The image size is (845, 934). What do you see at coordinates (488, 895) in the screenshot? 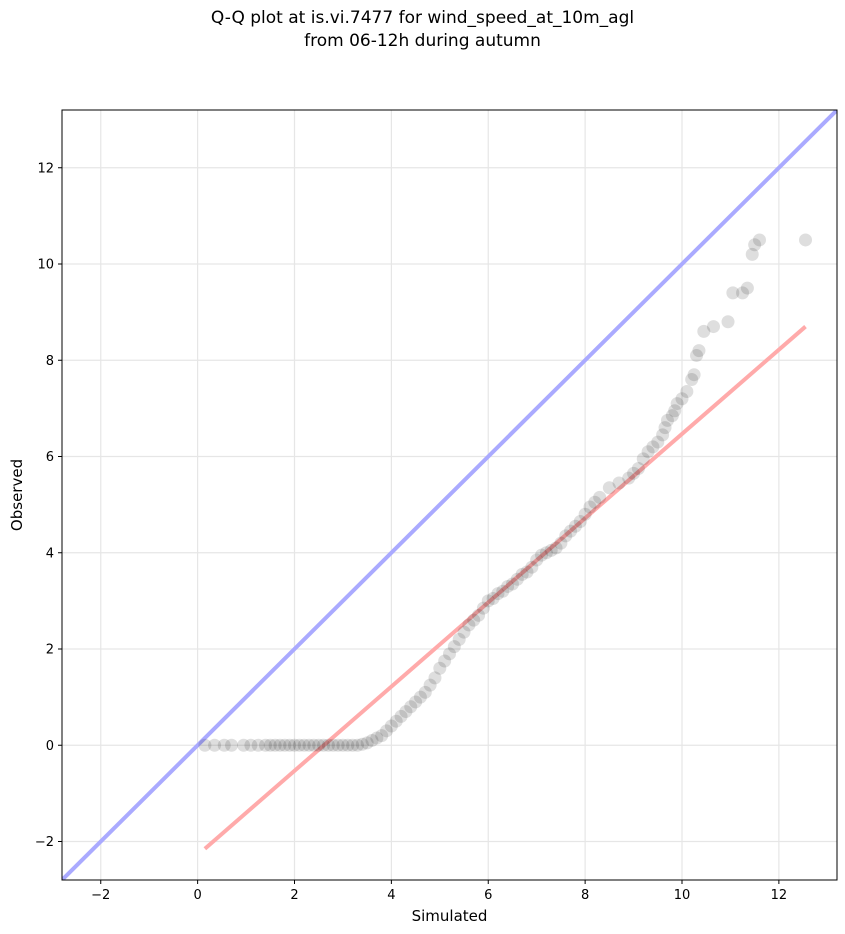
I see `x-tick-label: 6` at bounding box center [488, 895].